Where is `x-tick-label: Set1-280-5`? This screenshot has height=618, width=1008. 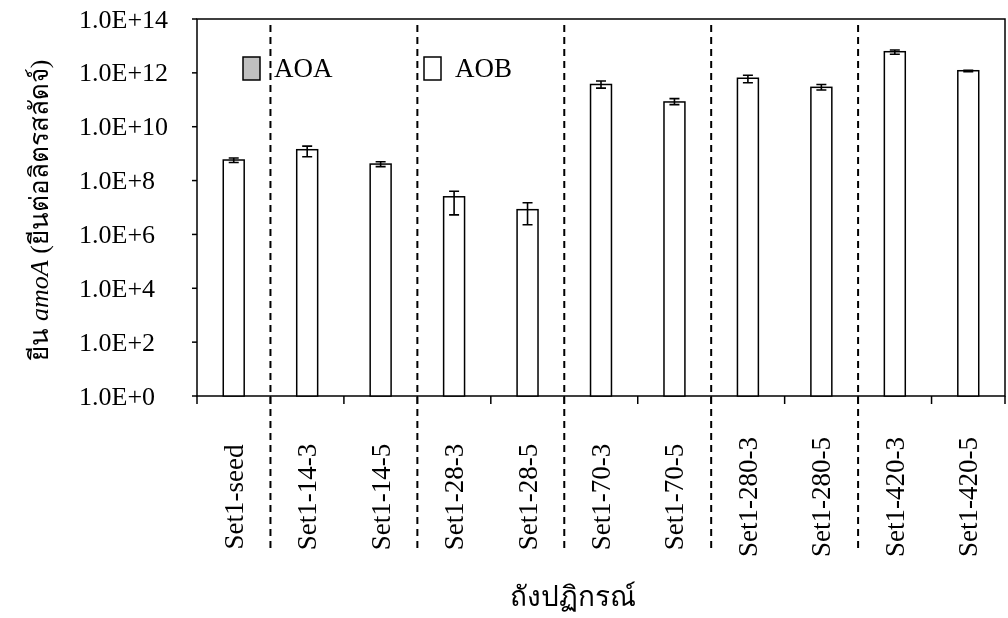
x-tick-label: Set1-280-5 is located at coordinates (821, 497).